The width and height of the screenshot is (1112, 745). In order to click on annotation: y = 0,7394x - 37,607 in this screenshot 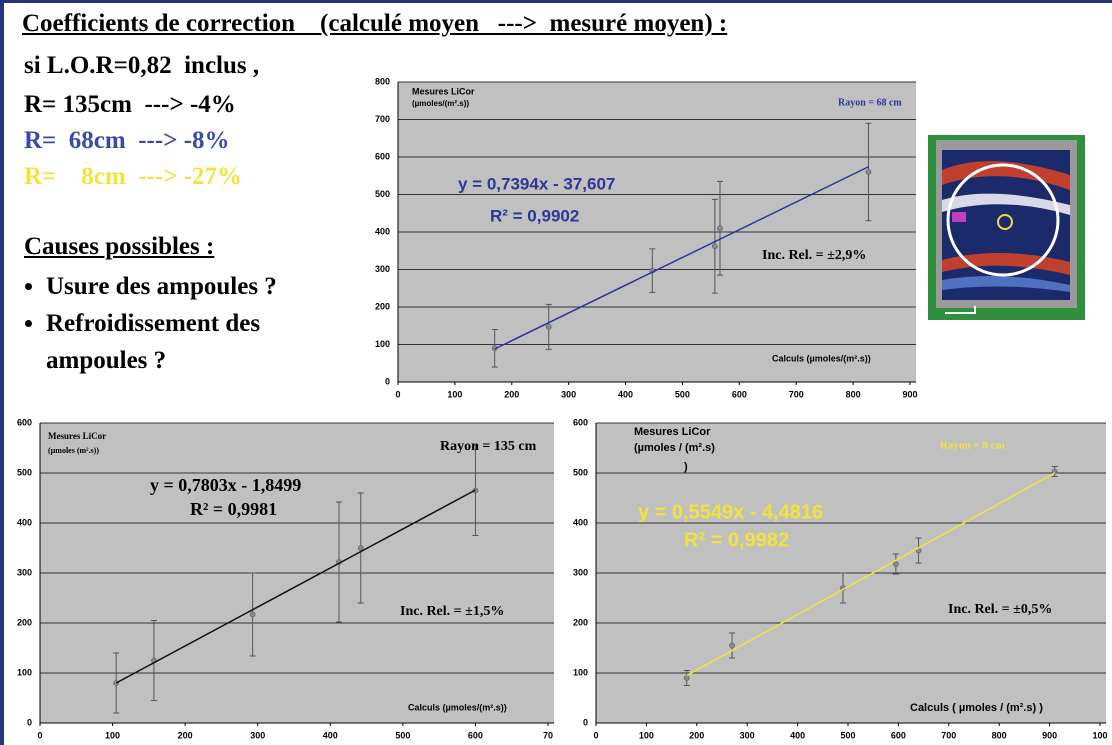, I will do `click(536, 183)`.